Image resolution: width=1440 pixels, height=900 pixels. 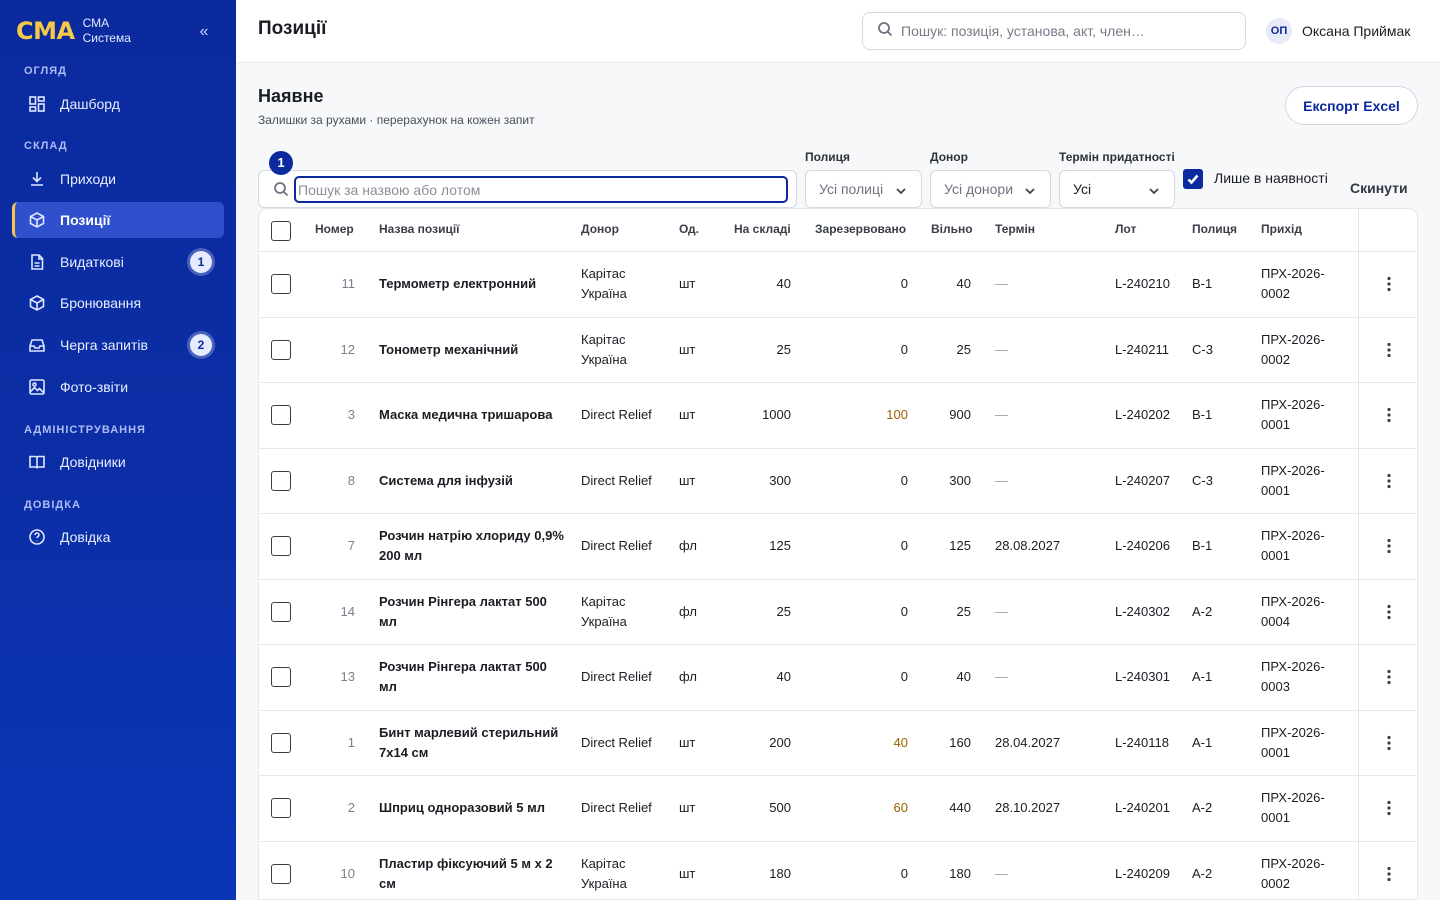 I want to click on cell-donor: Direct Relief, so click(x=616, y=546).